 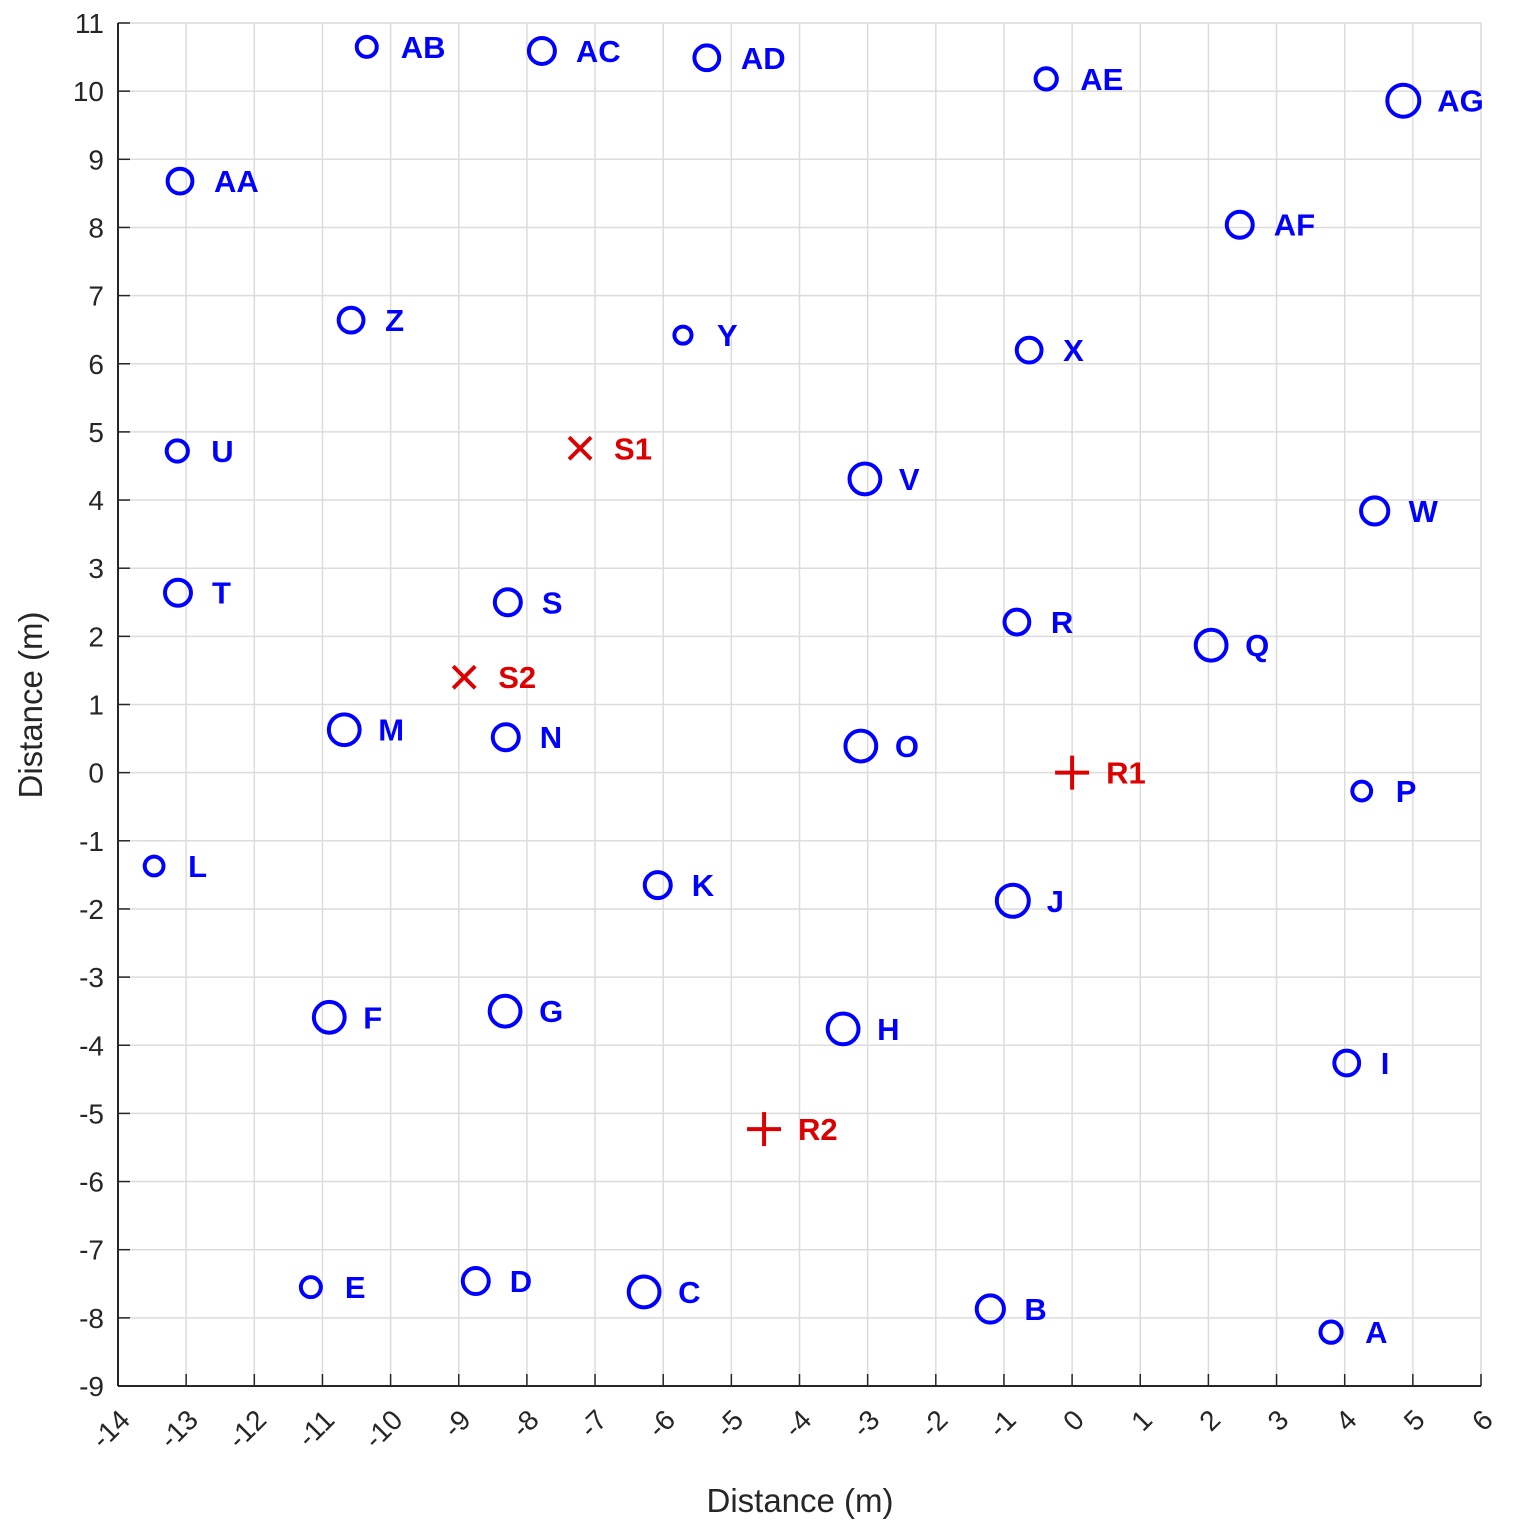 What do you see at coordinates (423, 47) in the screenshot?
I see `point-label: AB` at bounding box center [423, 47].